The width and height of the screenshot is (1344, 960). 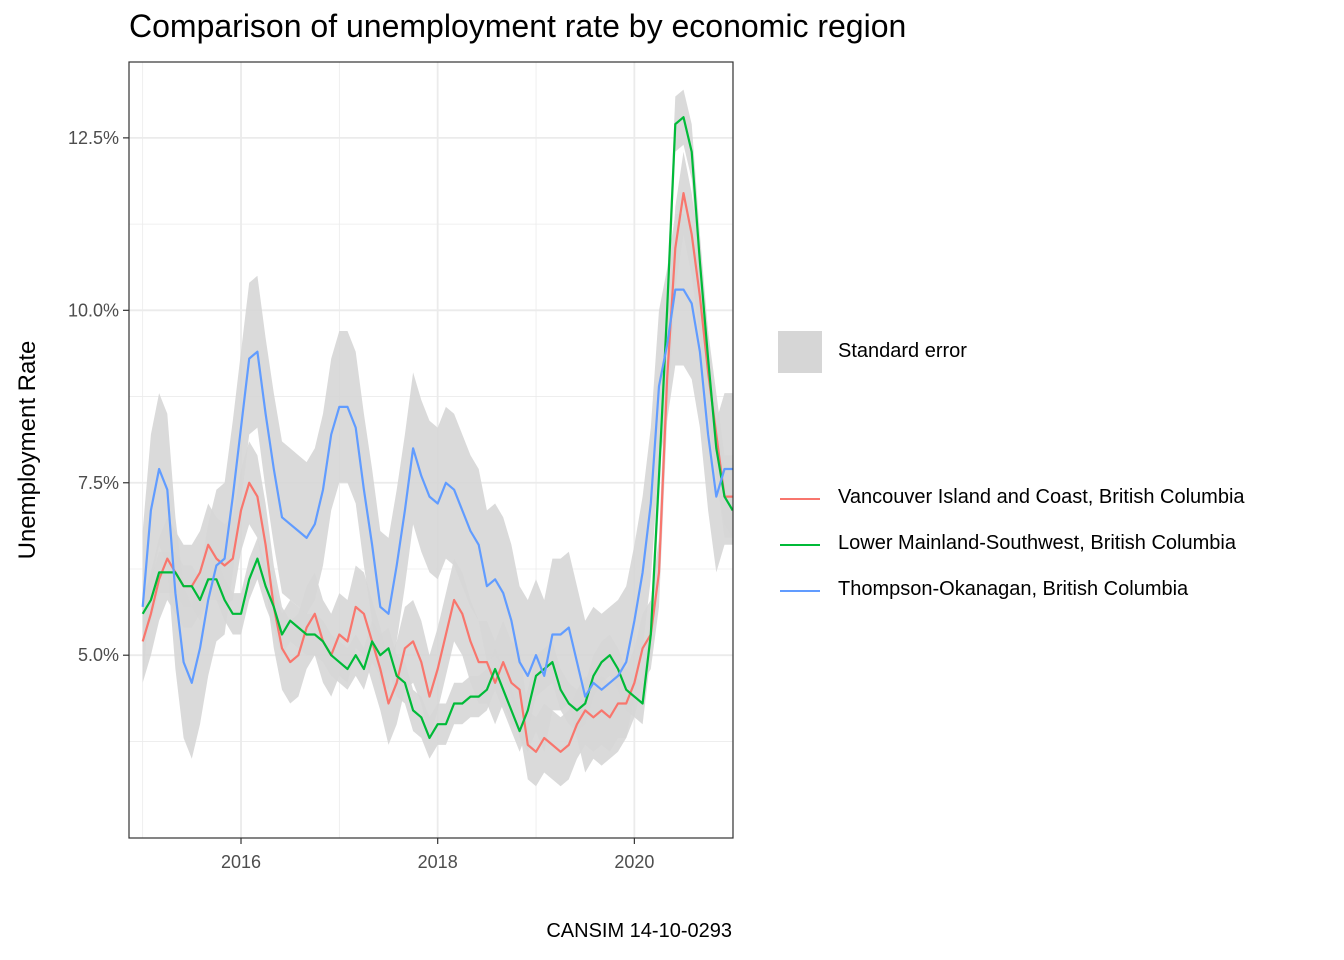 I want to click on y-tick-label: 7.5%, so click(x=98, y=483).